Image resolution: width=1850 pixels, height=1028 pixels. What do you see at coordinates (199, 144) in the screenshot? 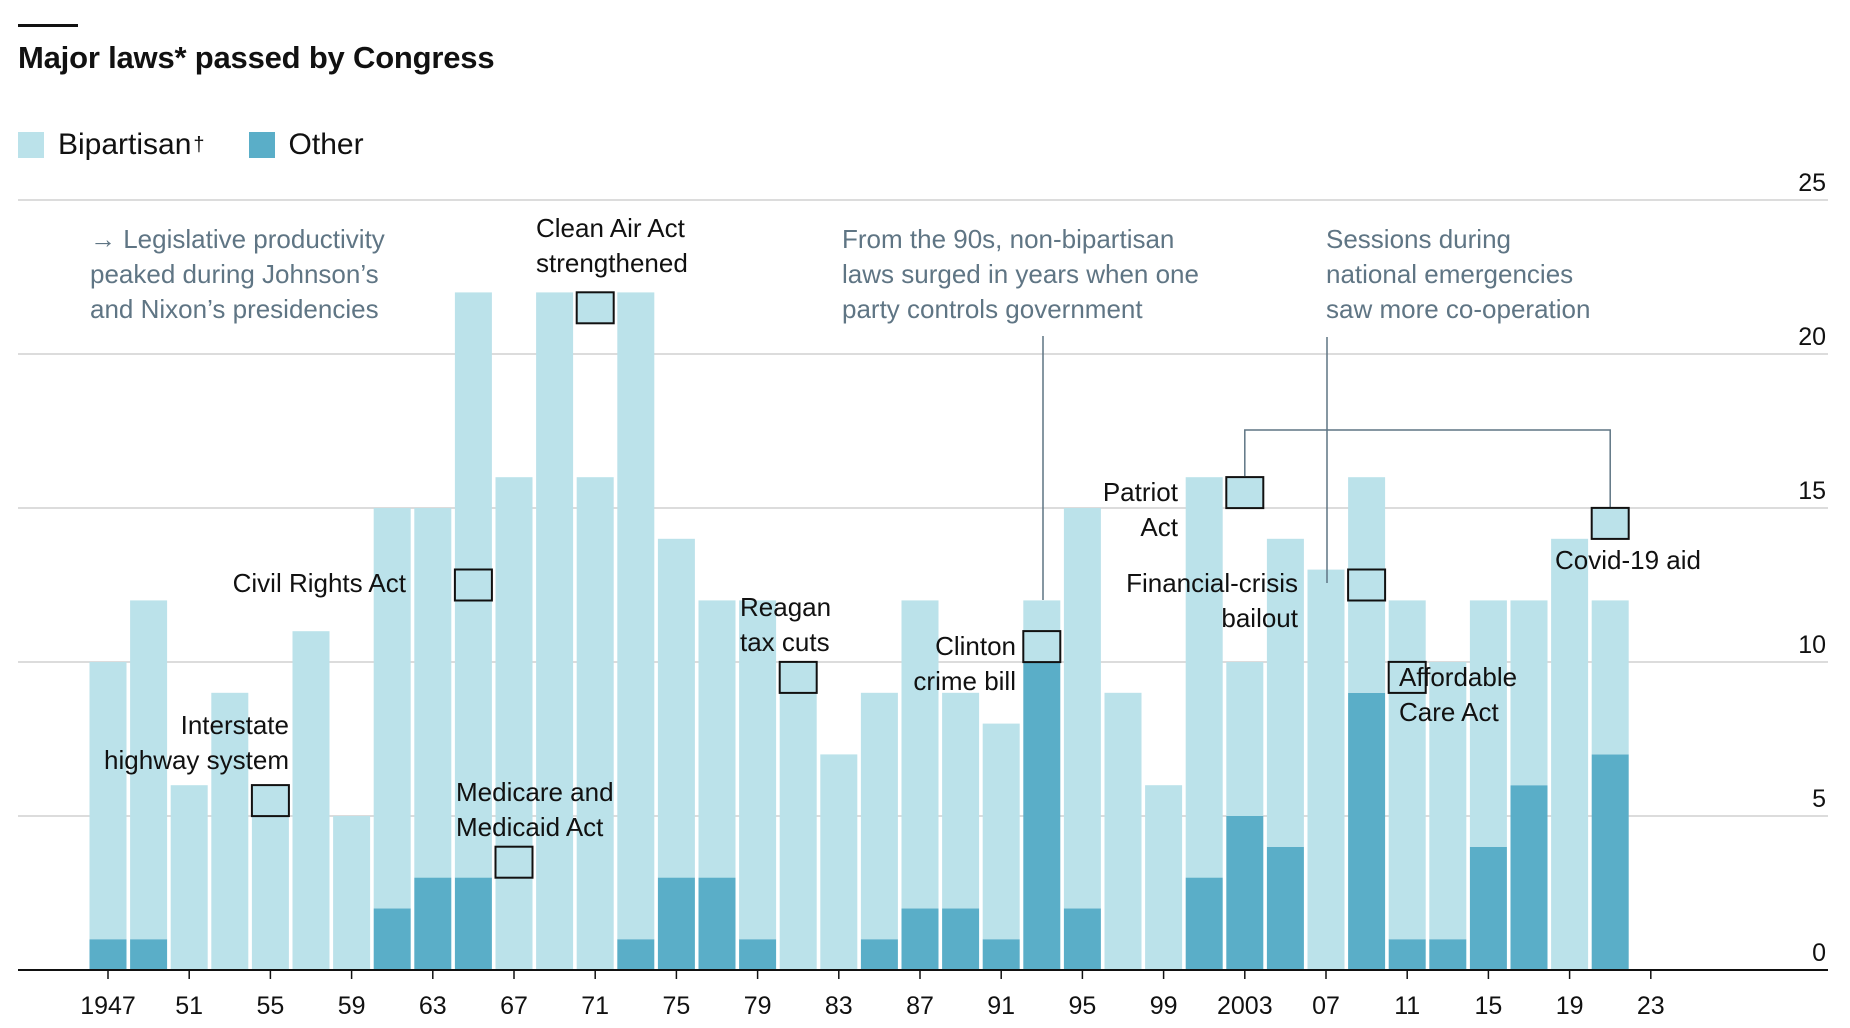
I see `legend-dagger-mark: †` at bounding box center [199, 144].